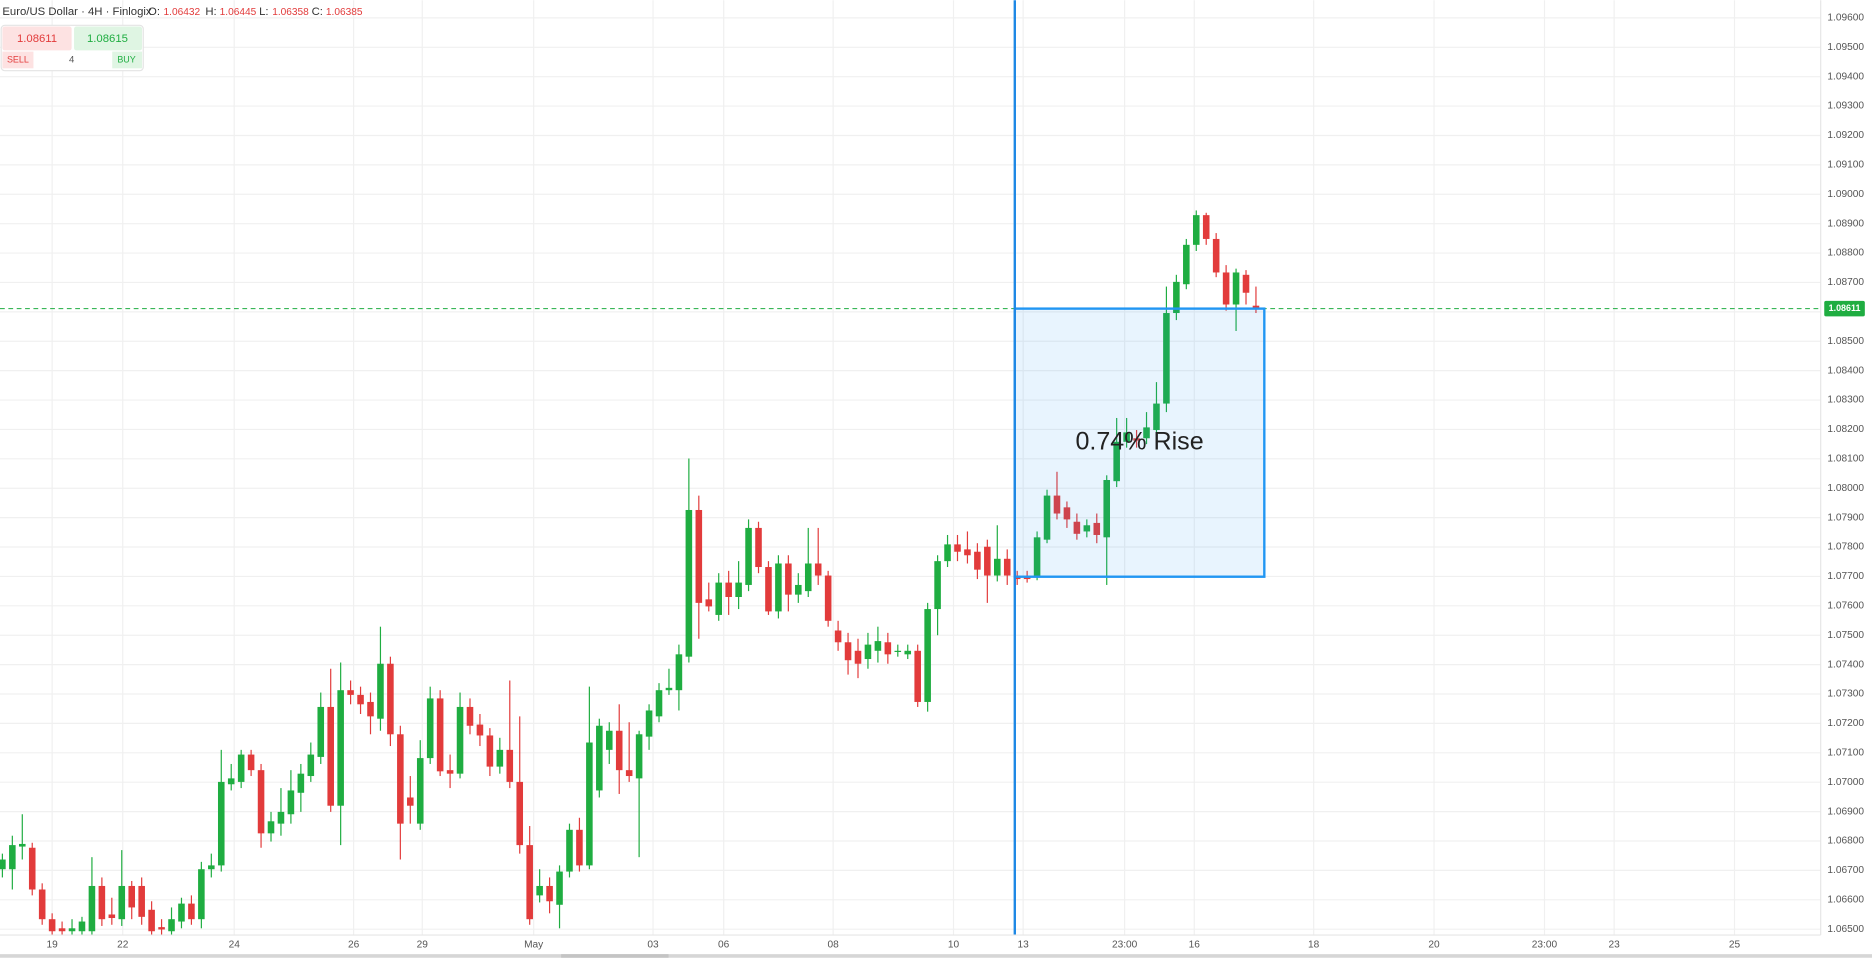  What do you see at coordinates (1845, 811) in the screenshot?
I see `y-tick-label: 1.06900` at bounding box center [1845, 811].